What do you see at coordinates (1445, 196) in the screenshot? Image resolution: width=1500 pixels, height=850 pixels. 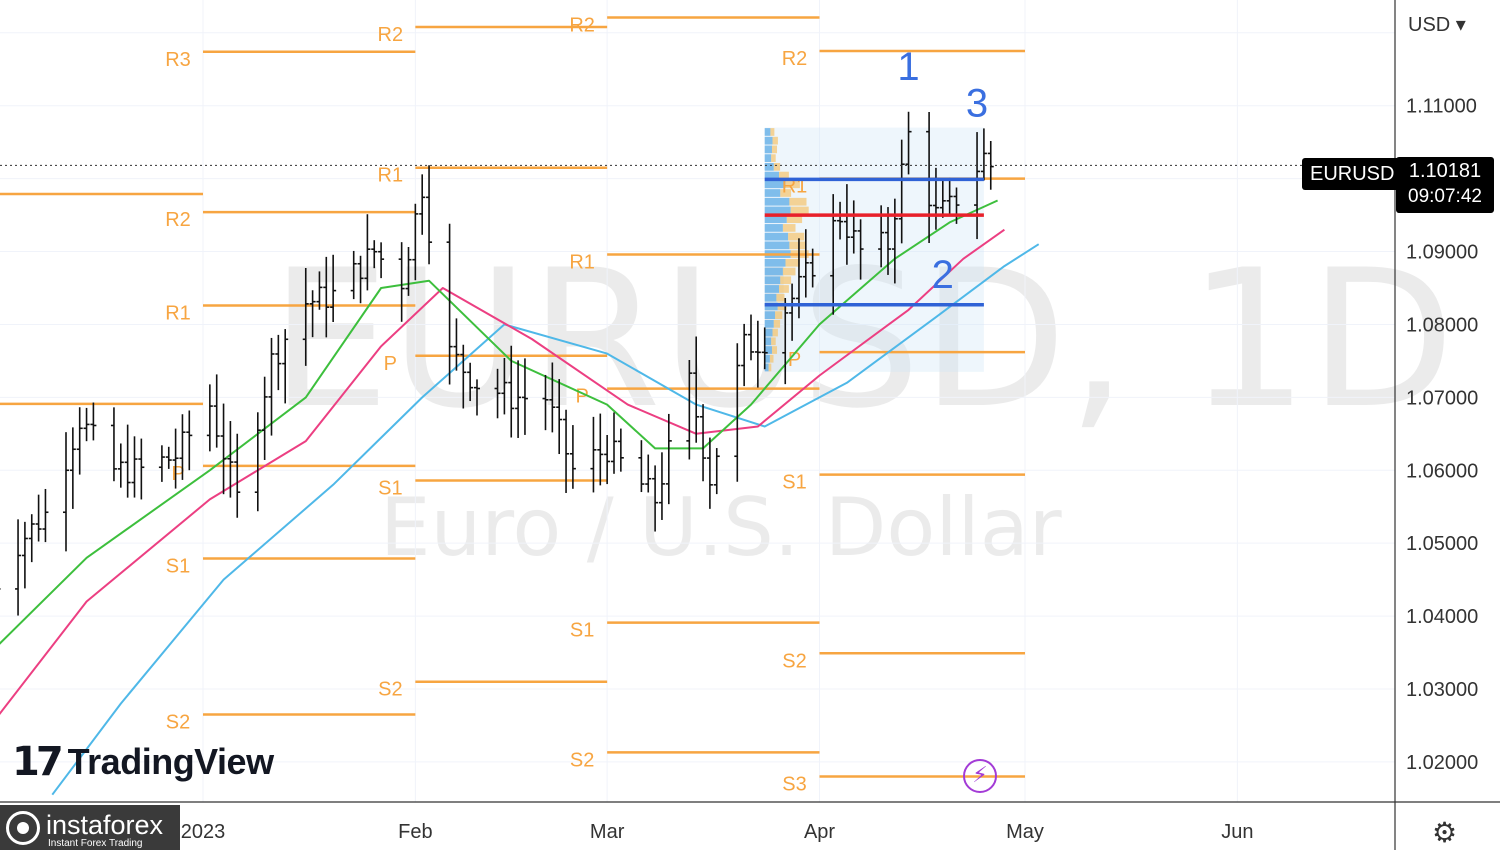 I see `bar-countdown: 09:07:42` at bounding box center [1445, 196].